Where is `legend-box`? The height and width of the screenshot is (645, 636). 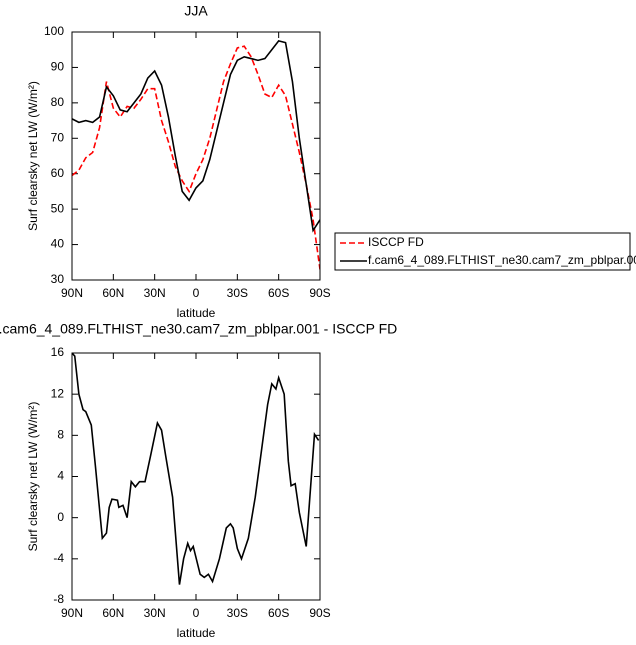 legend-box is located at coordinates (482, 251).